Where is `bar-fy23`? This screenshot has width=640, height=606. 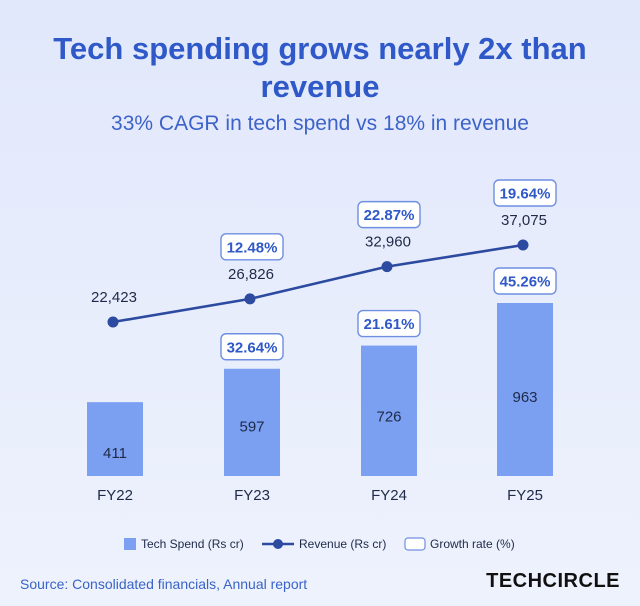 bar-fy23 is located at coordinates (252, 422).